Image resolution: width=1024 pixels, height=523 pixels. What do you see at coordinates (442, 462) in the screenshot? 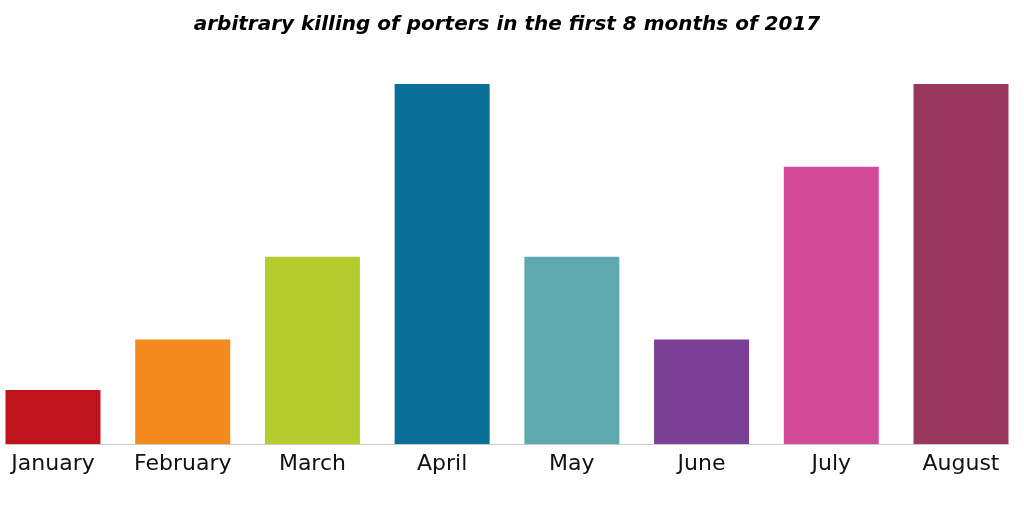
I see `x-tick-label: April` at bounding box center [442, 462].